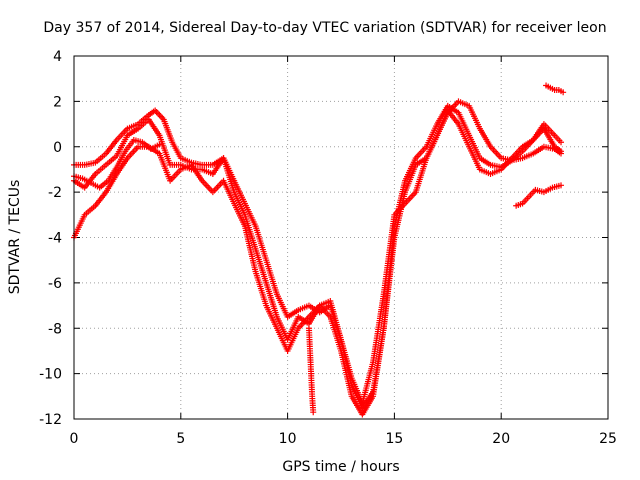 The width and height of the screenshot is (640, 480). Describe the element at coordinates (57, 148) in the screenshot. I see `y-tick-label: 0` at that location.